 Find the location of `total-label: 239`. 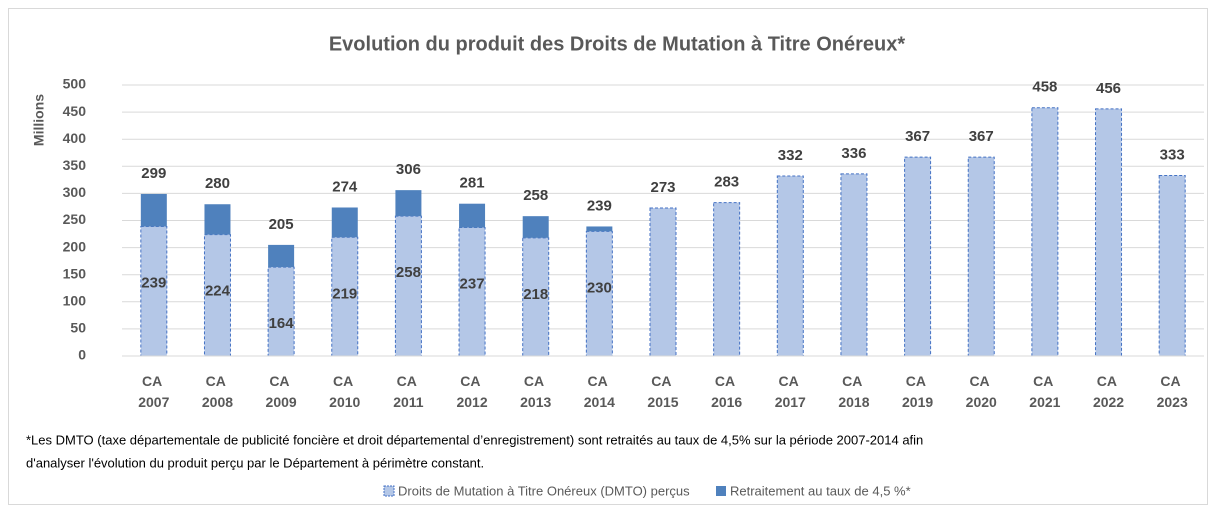

total-label: 239 is located at coordinates (599, 205).